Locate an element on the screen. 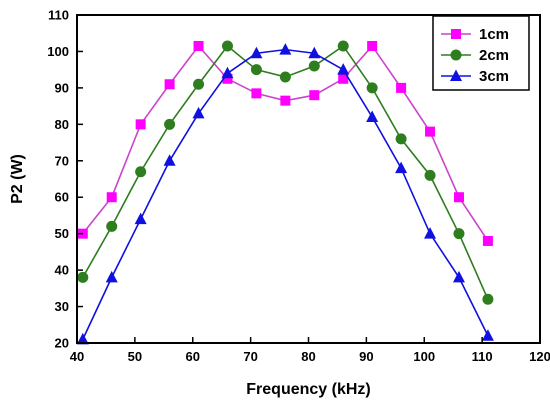  x-tick-label: 100 is located at coordinates (424, 356).